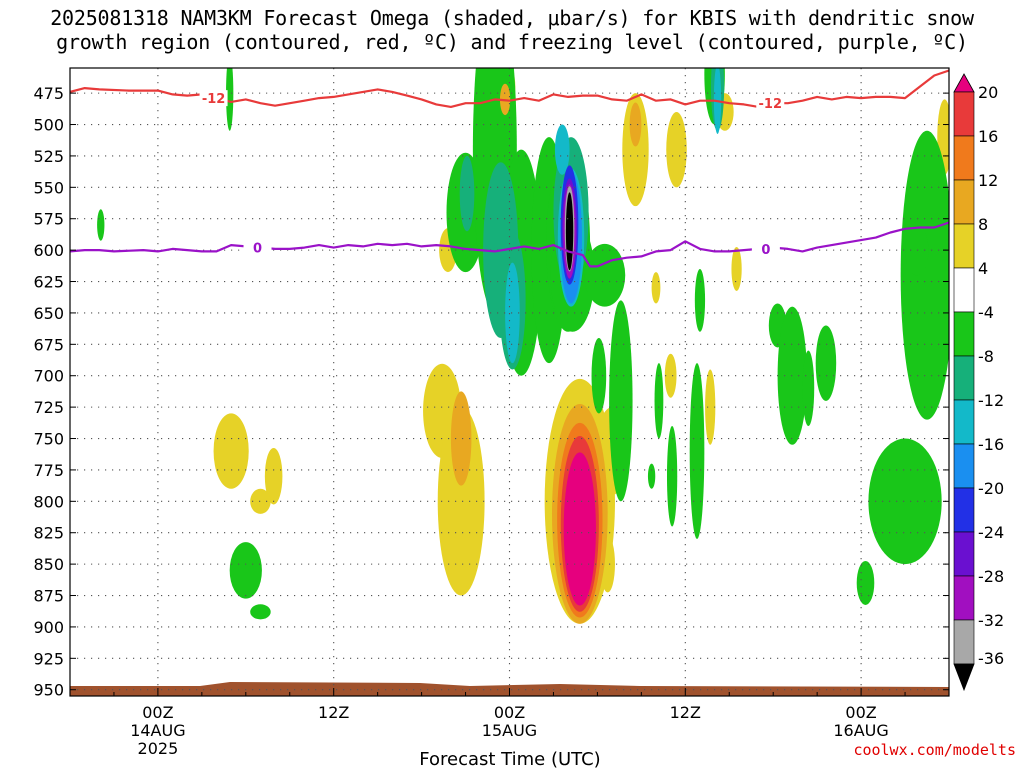 Image resolution: width=1024 pixels, height=768 pixels. What do you see at coordinates (48, 250) in the screenshot?
I see `y-tick-label: 600` at bounding box center [48, 250].